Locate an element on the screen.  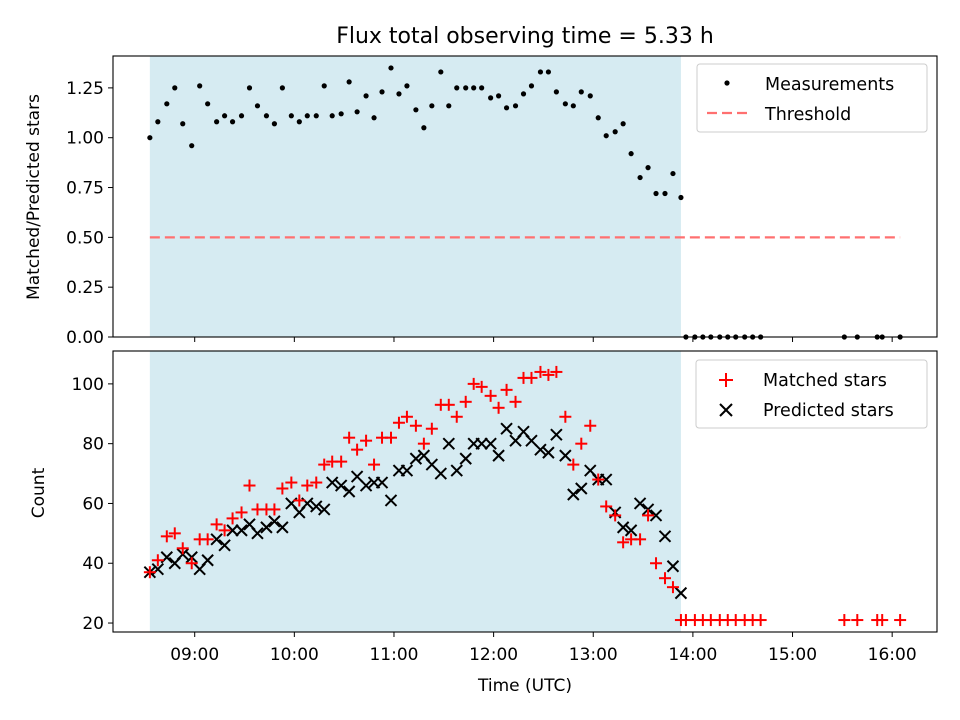
bottom-legend: Matched stars Predicted stars is located at coordinates (811, 394).